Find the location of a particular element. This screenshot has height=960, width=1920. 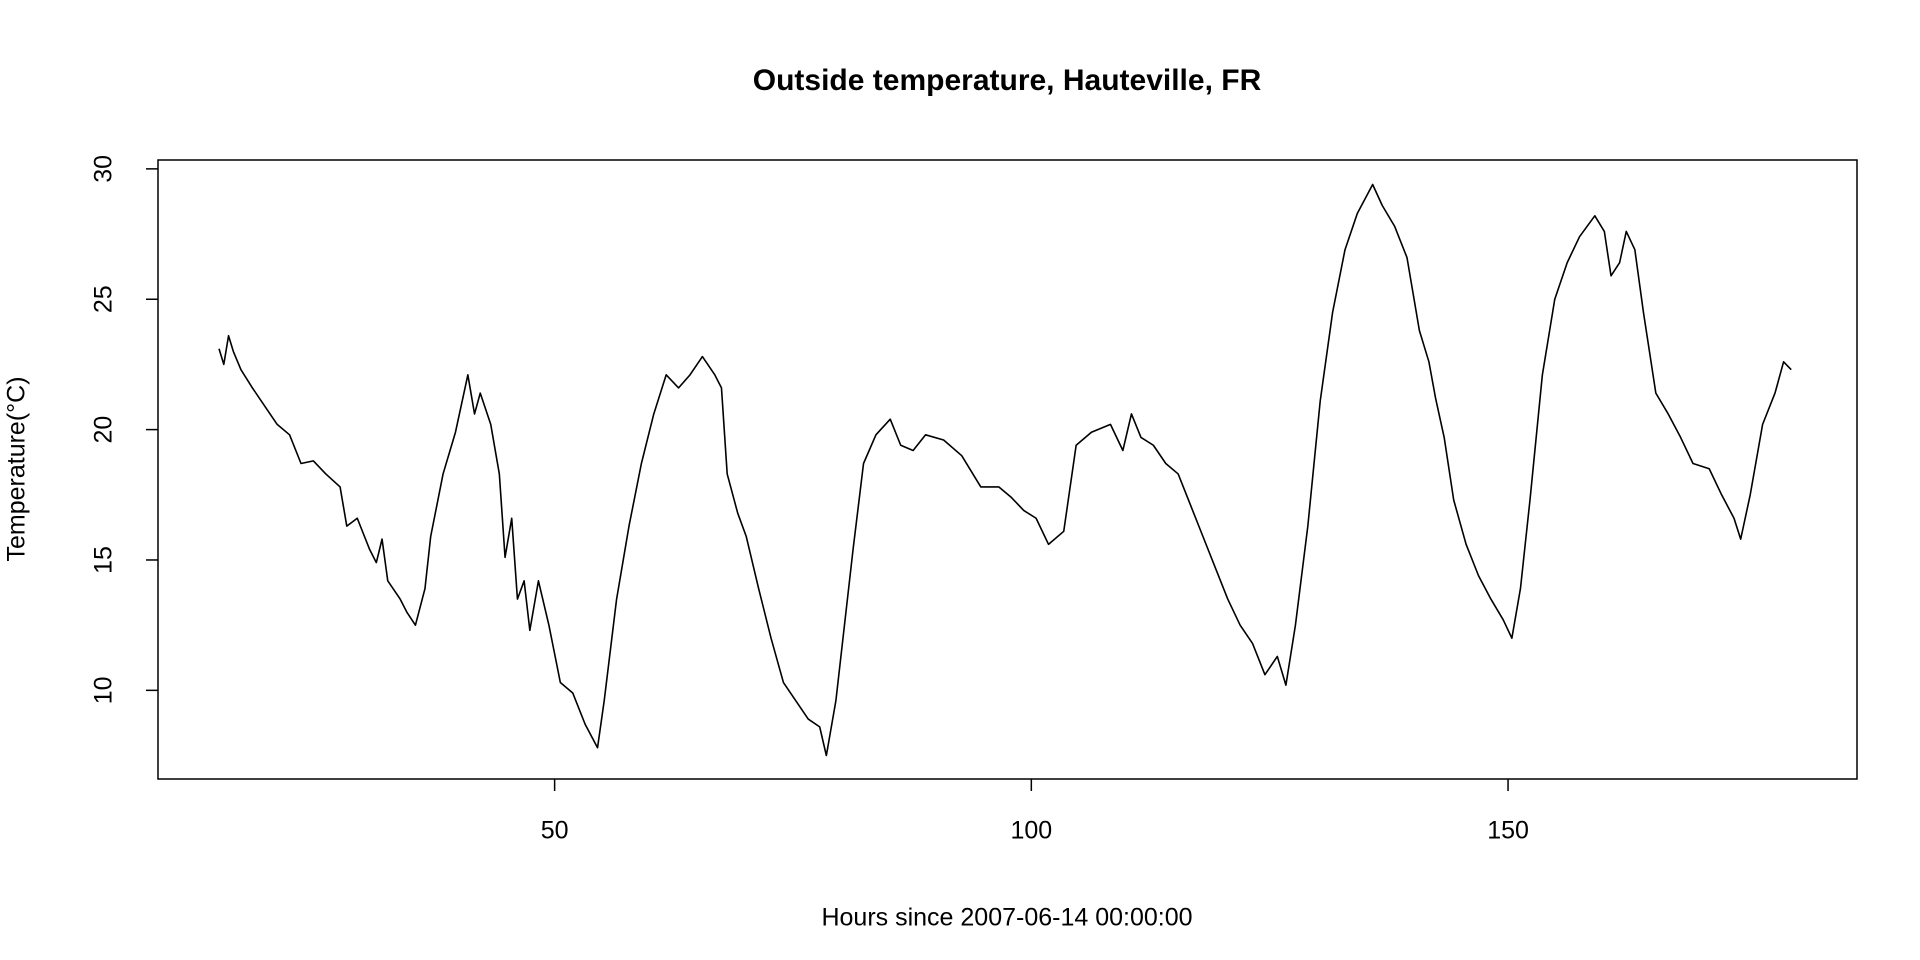

x-tick-label: 50 is located at coordinates (555, 831).